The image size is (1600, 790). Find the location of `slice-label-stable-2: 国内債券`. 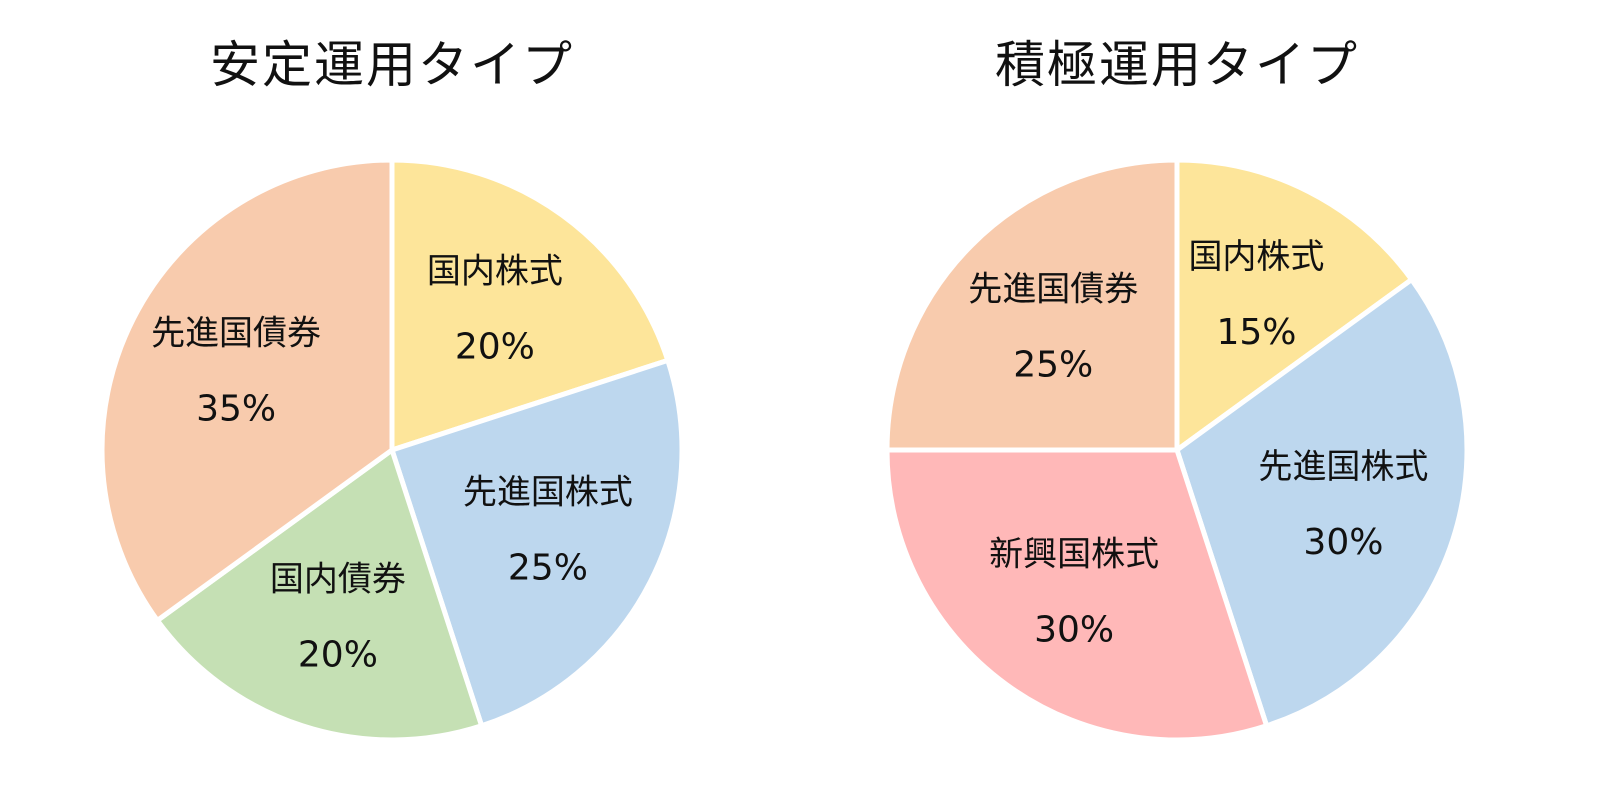

slice-label-stable-2: 国内債券 is located at coordinates (338, 579).